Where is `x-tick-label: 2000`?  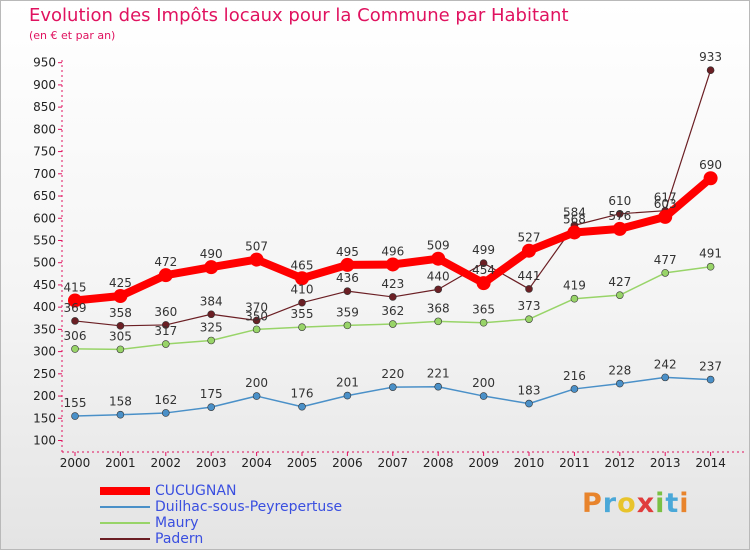
x-tick-label: 2000 is located at coordinates (75, 463).